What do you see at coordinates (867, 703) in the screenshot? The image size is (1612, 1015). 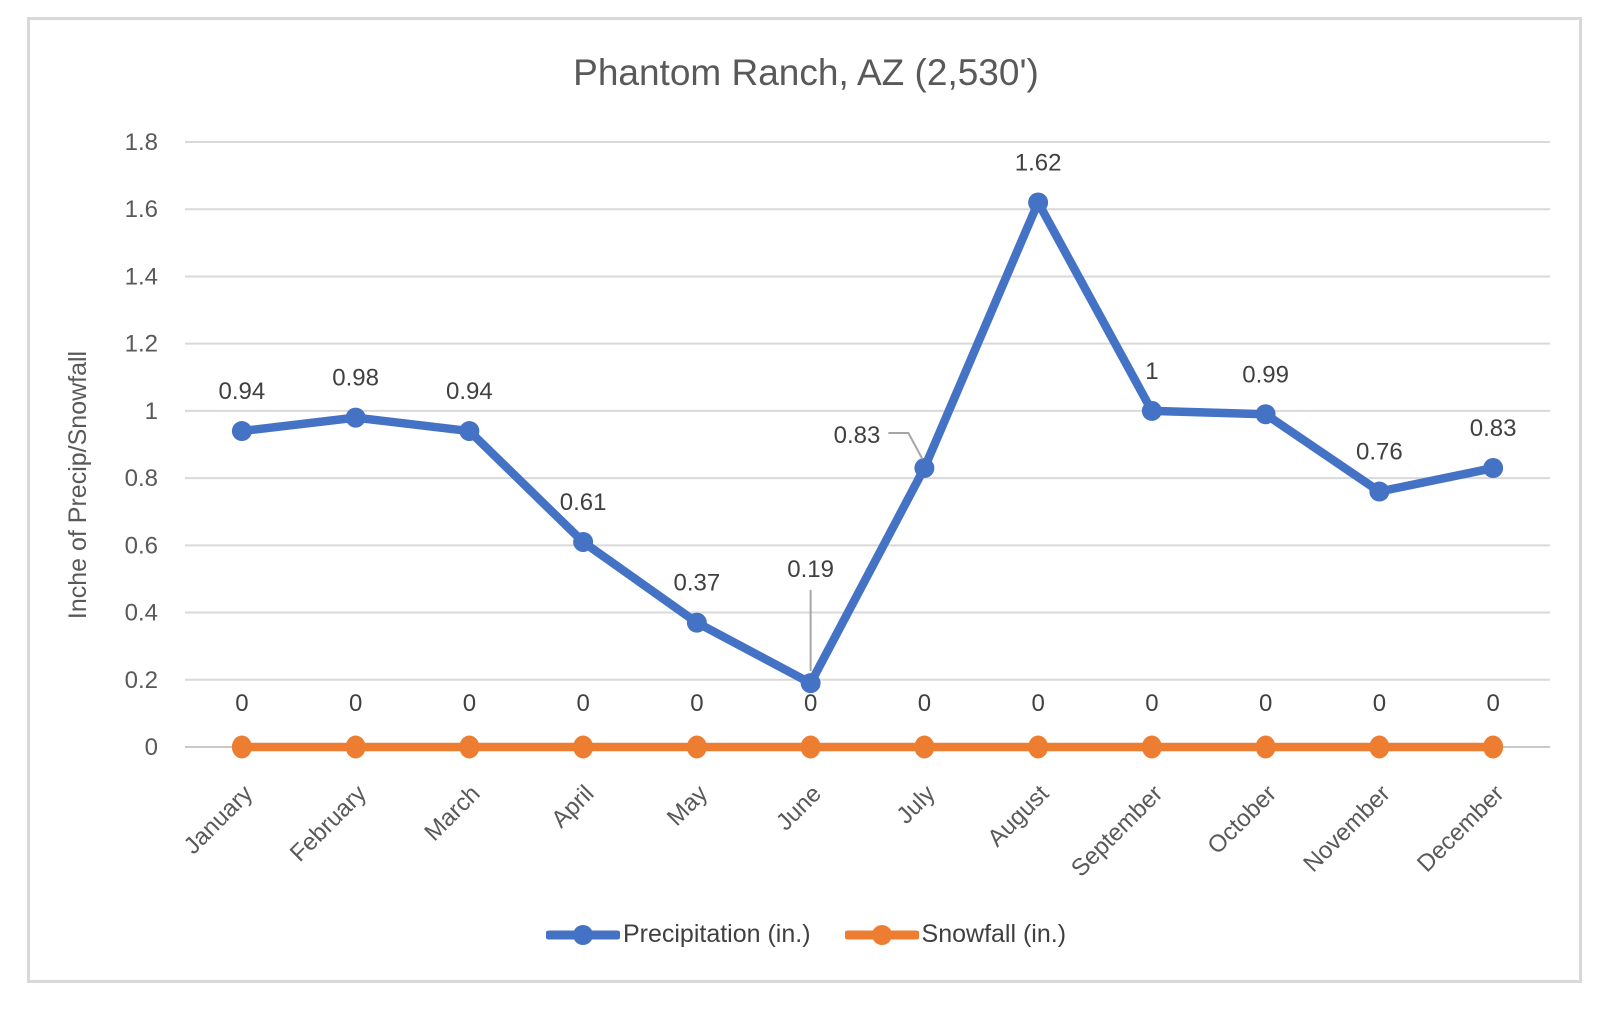 I see `snowfall-data-labels: 0 0 0 0 0 0 0 0 0 0 0 0` at bounding box center [867, 703].